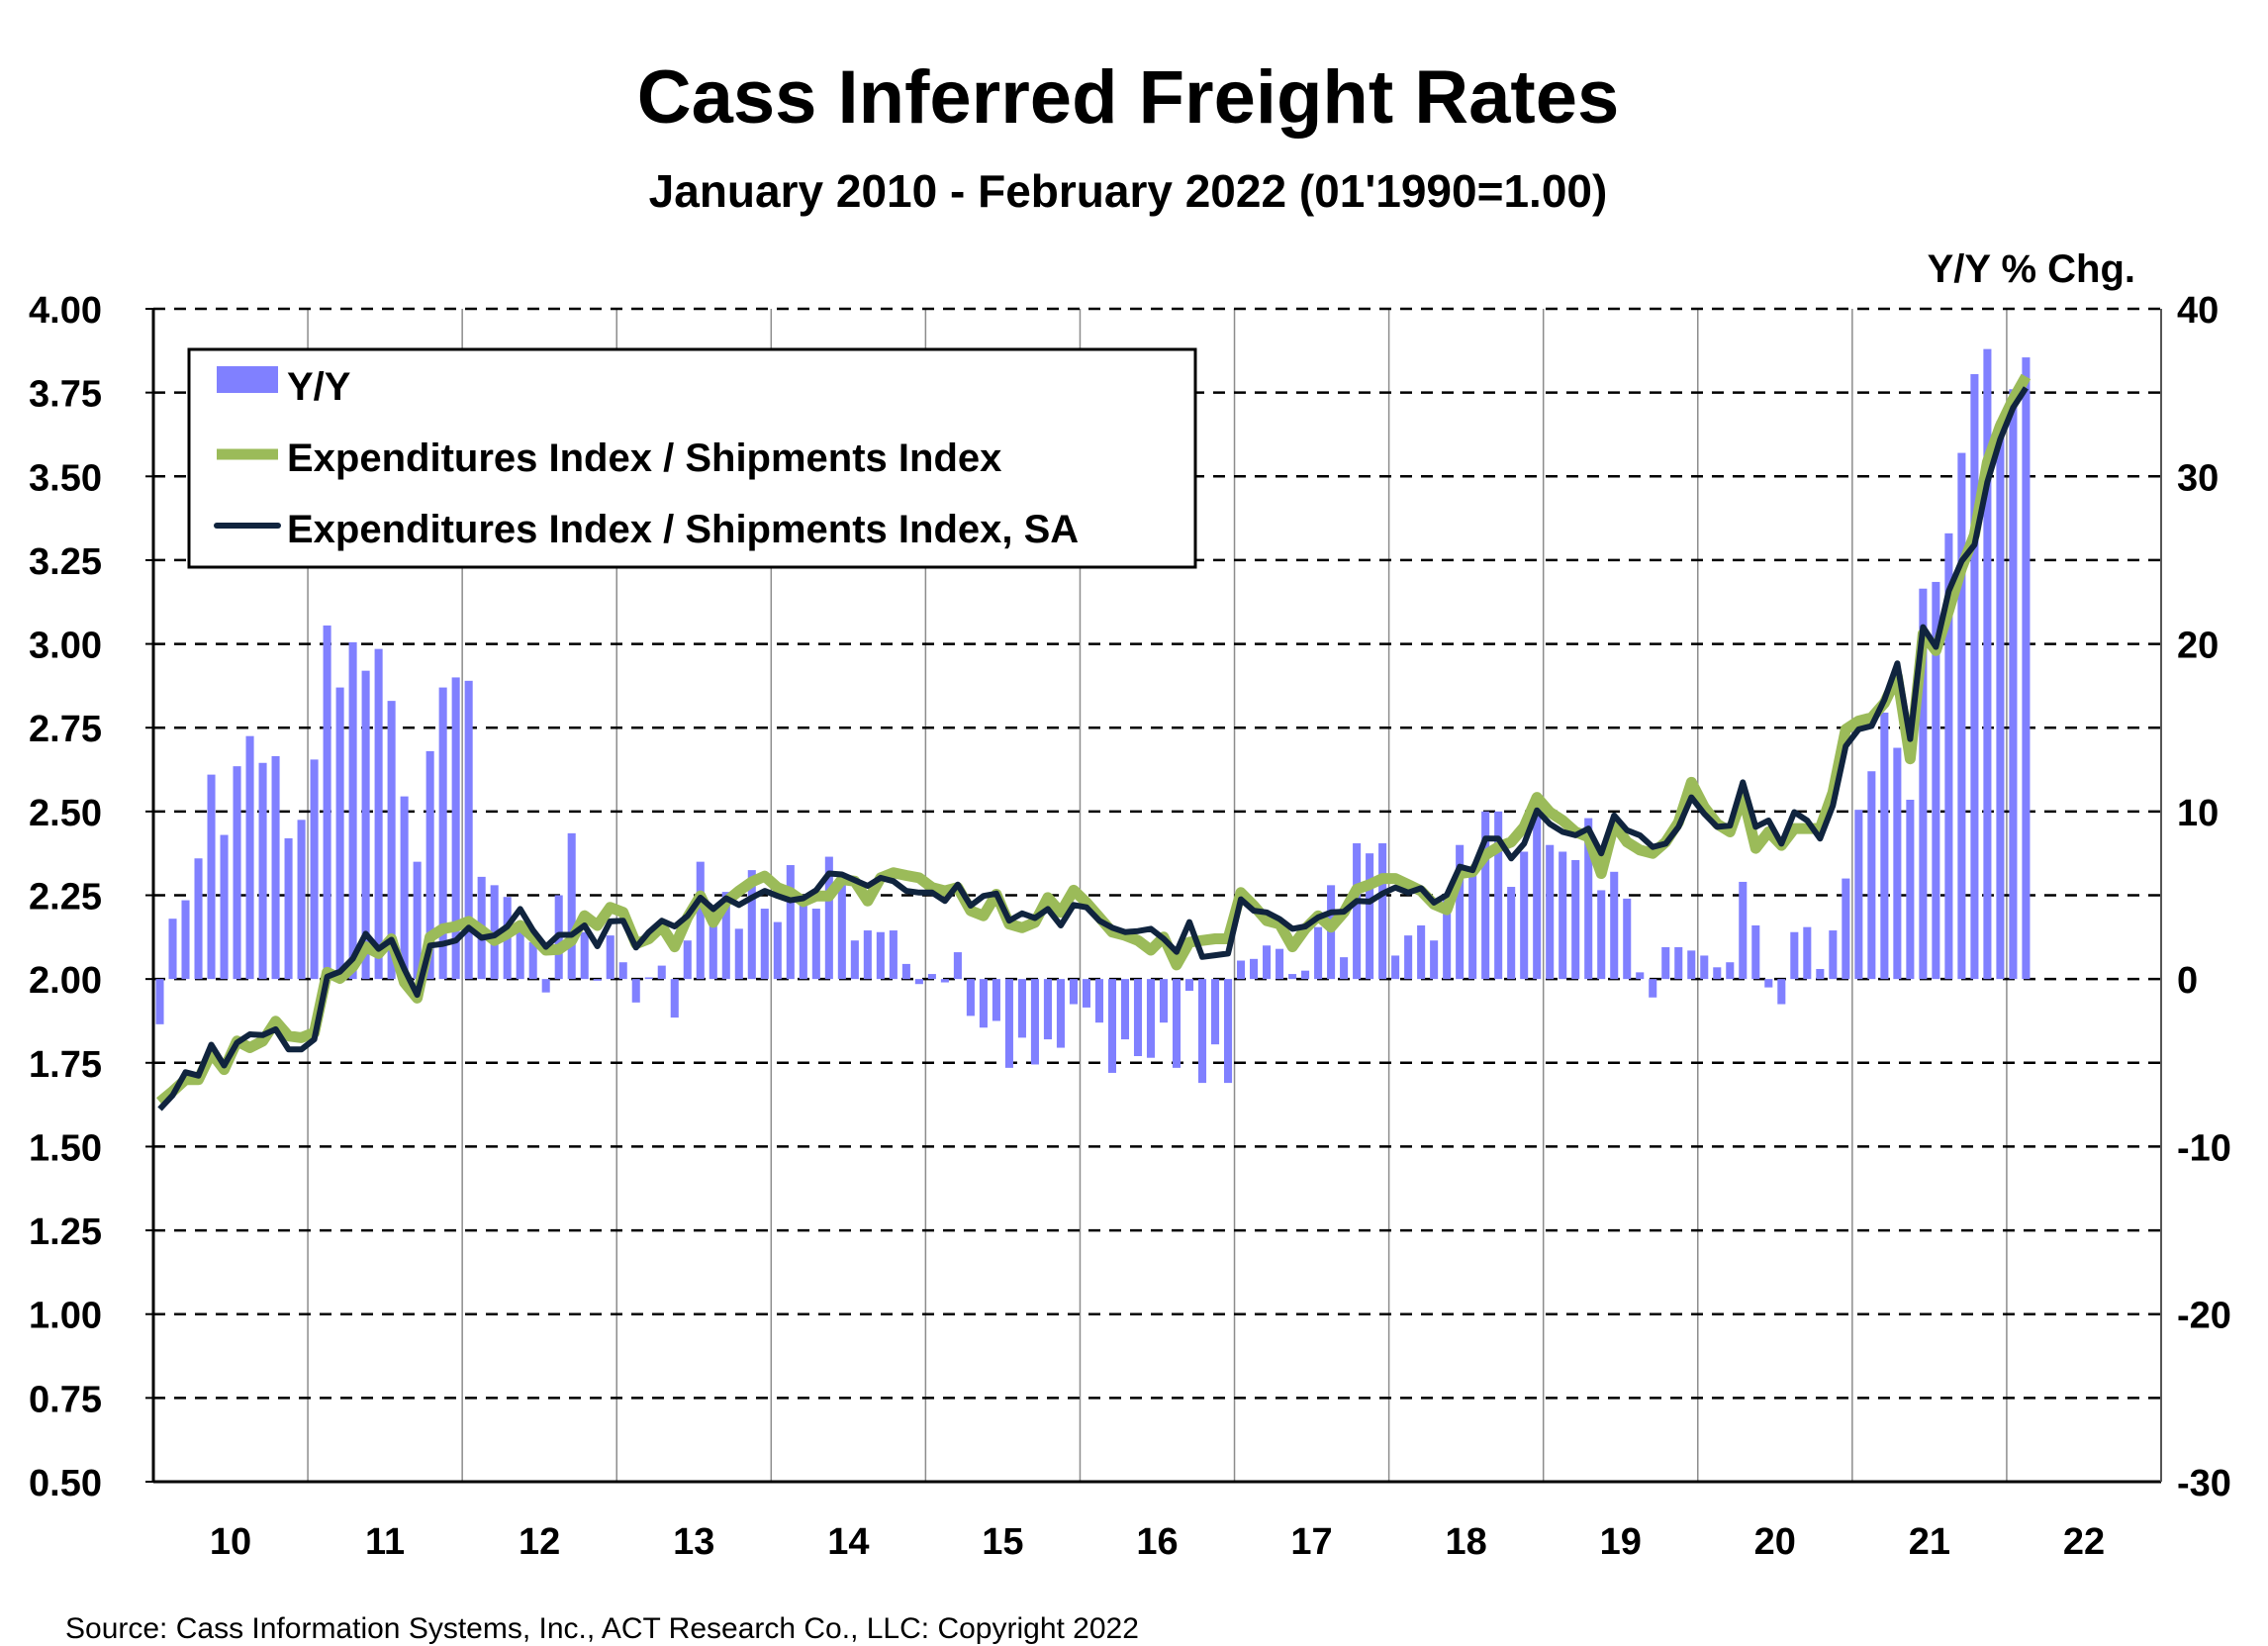 The image size is (2268, 1646). What do you see at coordinates (65, 395) in the screenshot?
I see `left-tick-label: 3.75` at bounding box center [65, 395].